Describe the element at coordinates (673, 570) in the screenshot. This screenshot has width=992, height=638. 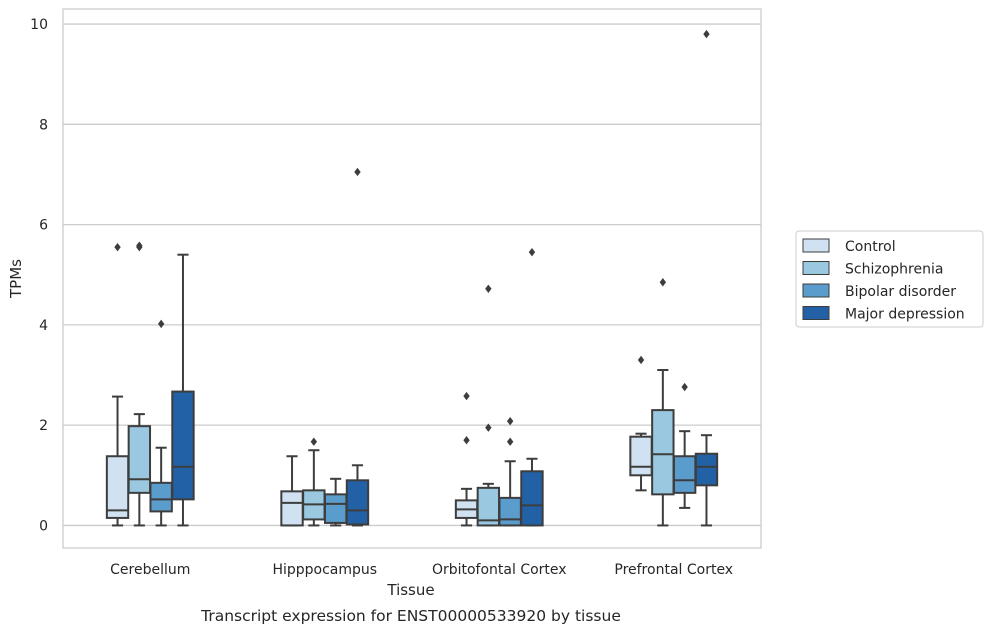
I see `x-tick-label: Prefrontal Cortex` at that location.